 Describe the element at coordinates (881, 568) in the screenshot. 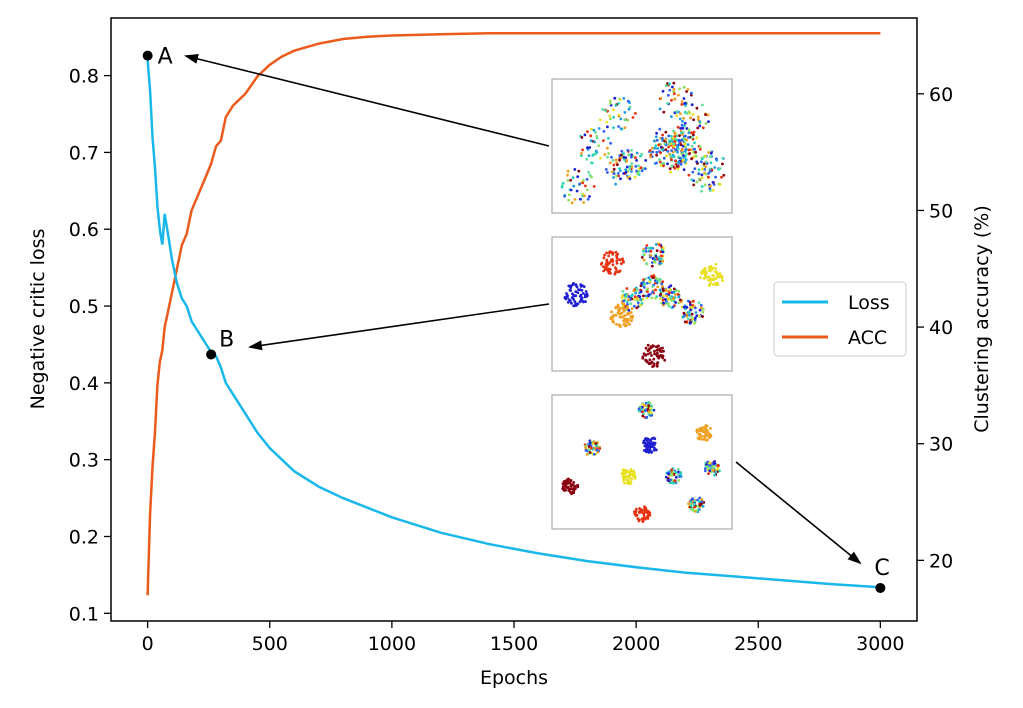

I see `marker-c-label: C` at that location.